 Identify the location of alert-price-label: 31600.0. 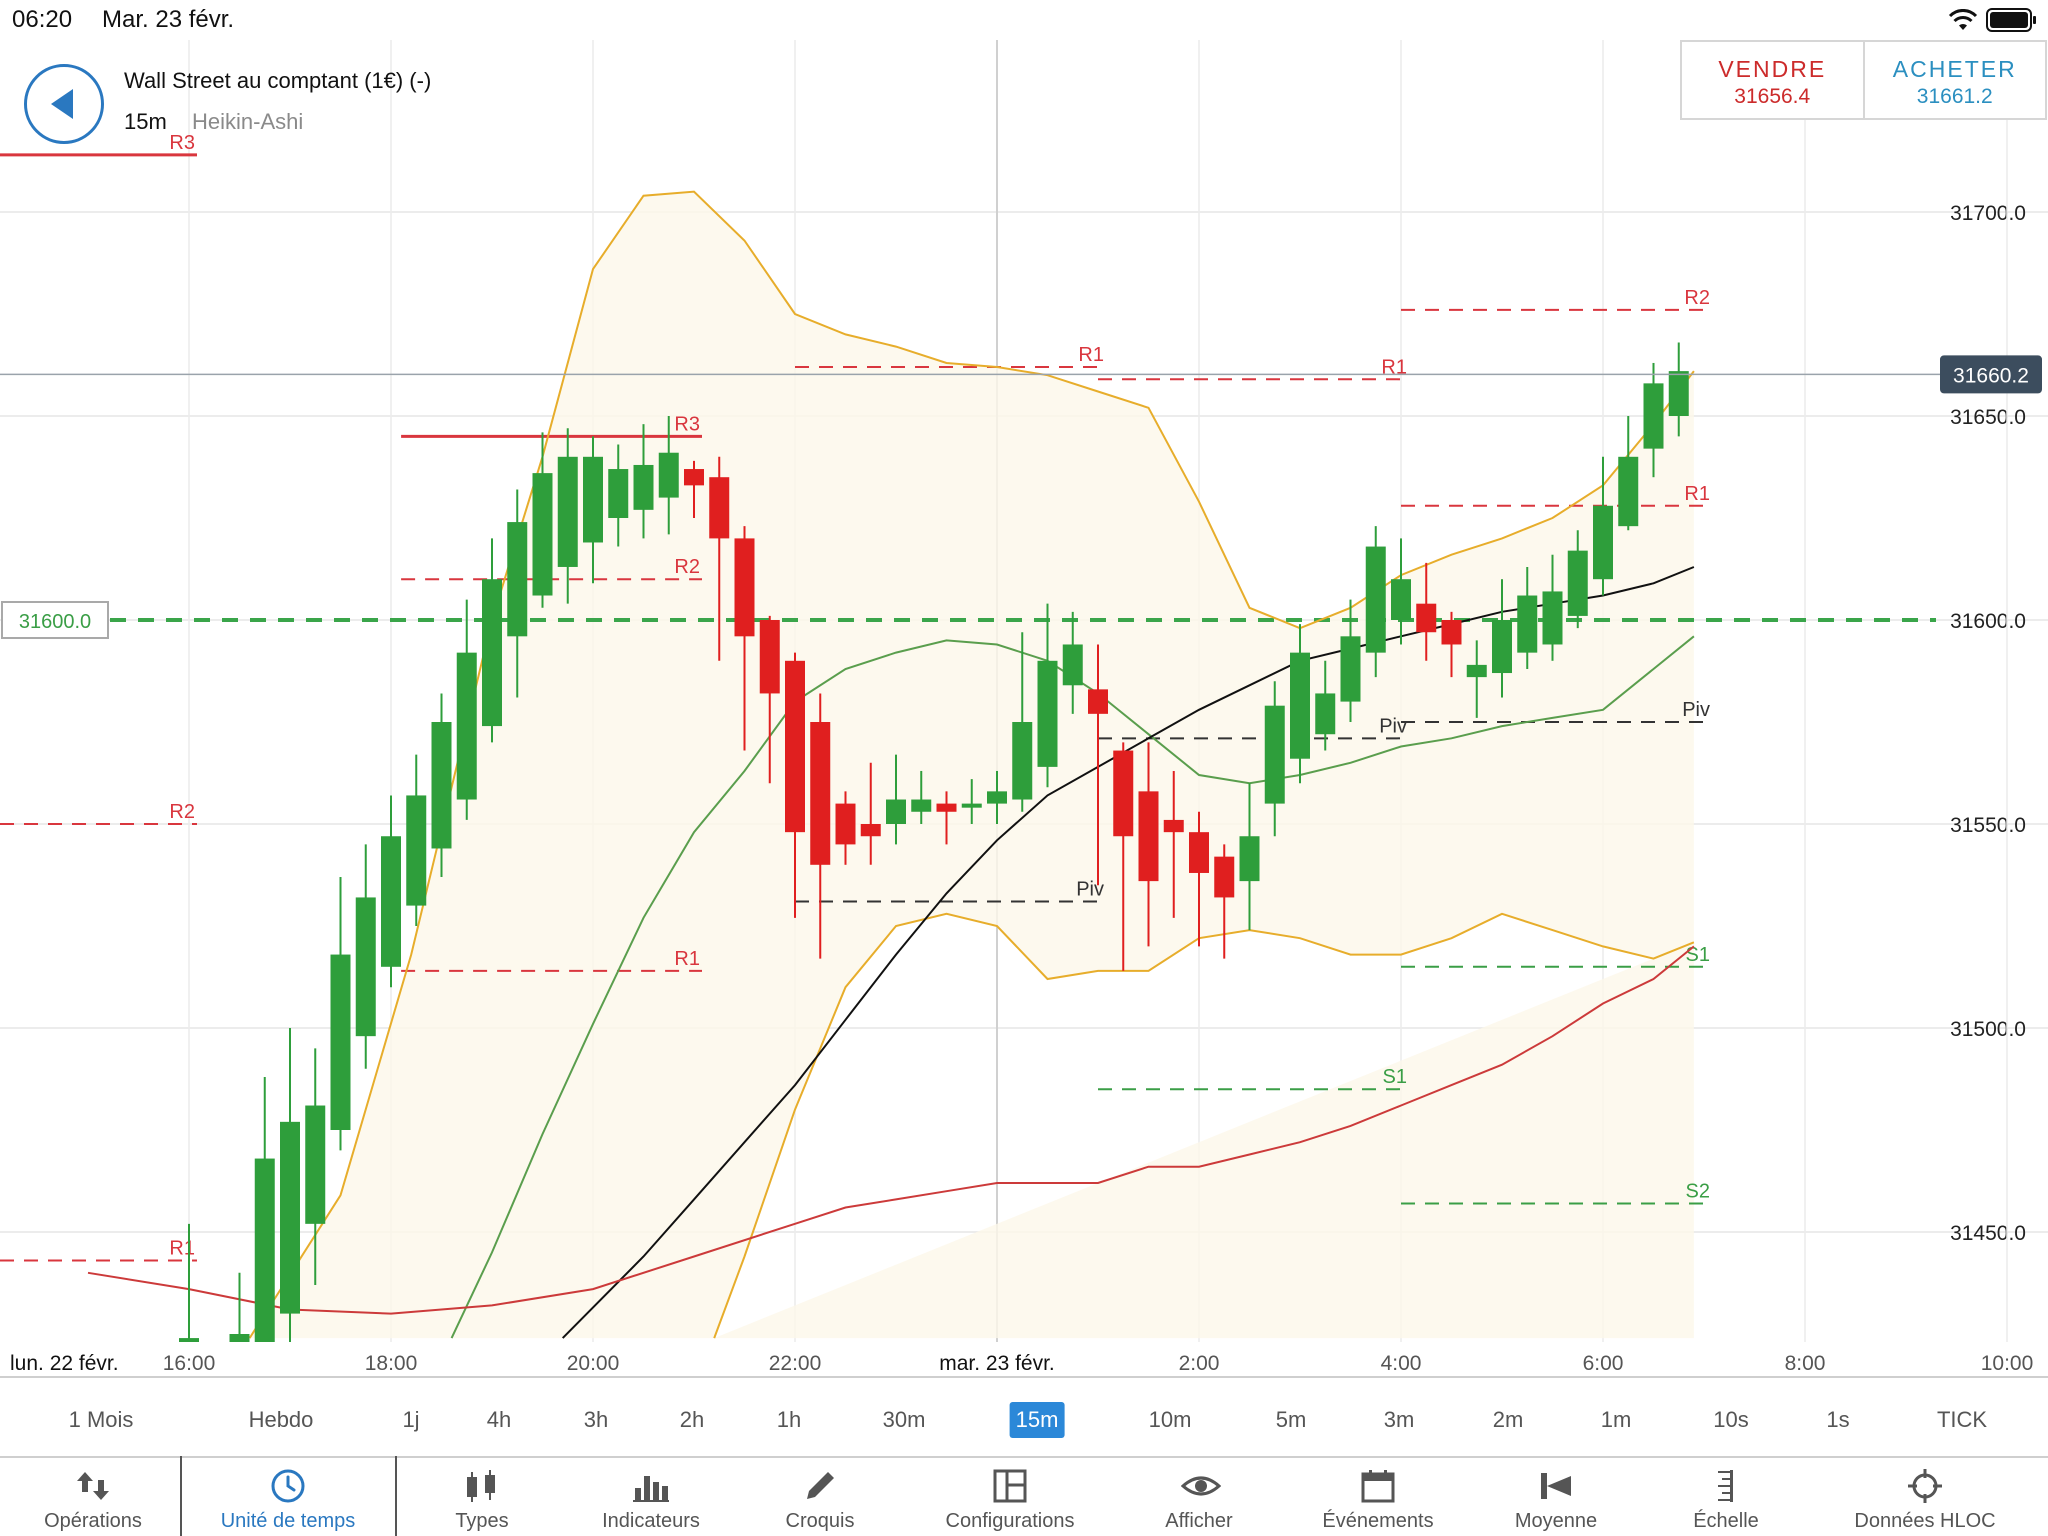
(55, 622).